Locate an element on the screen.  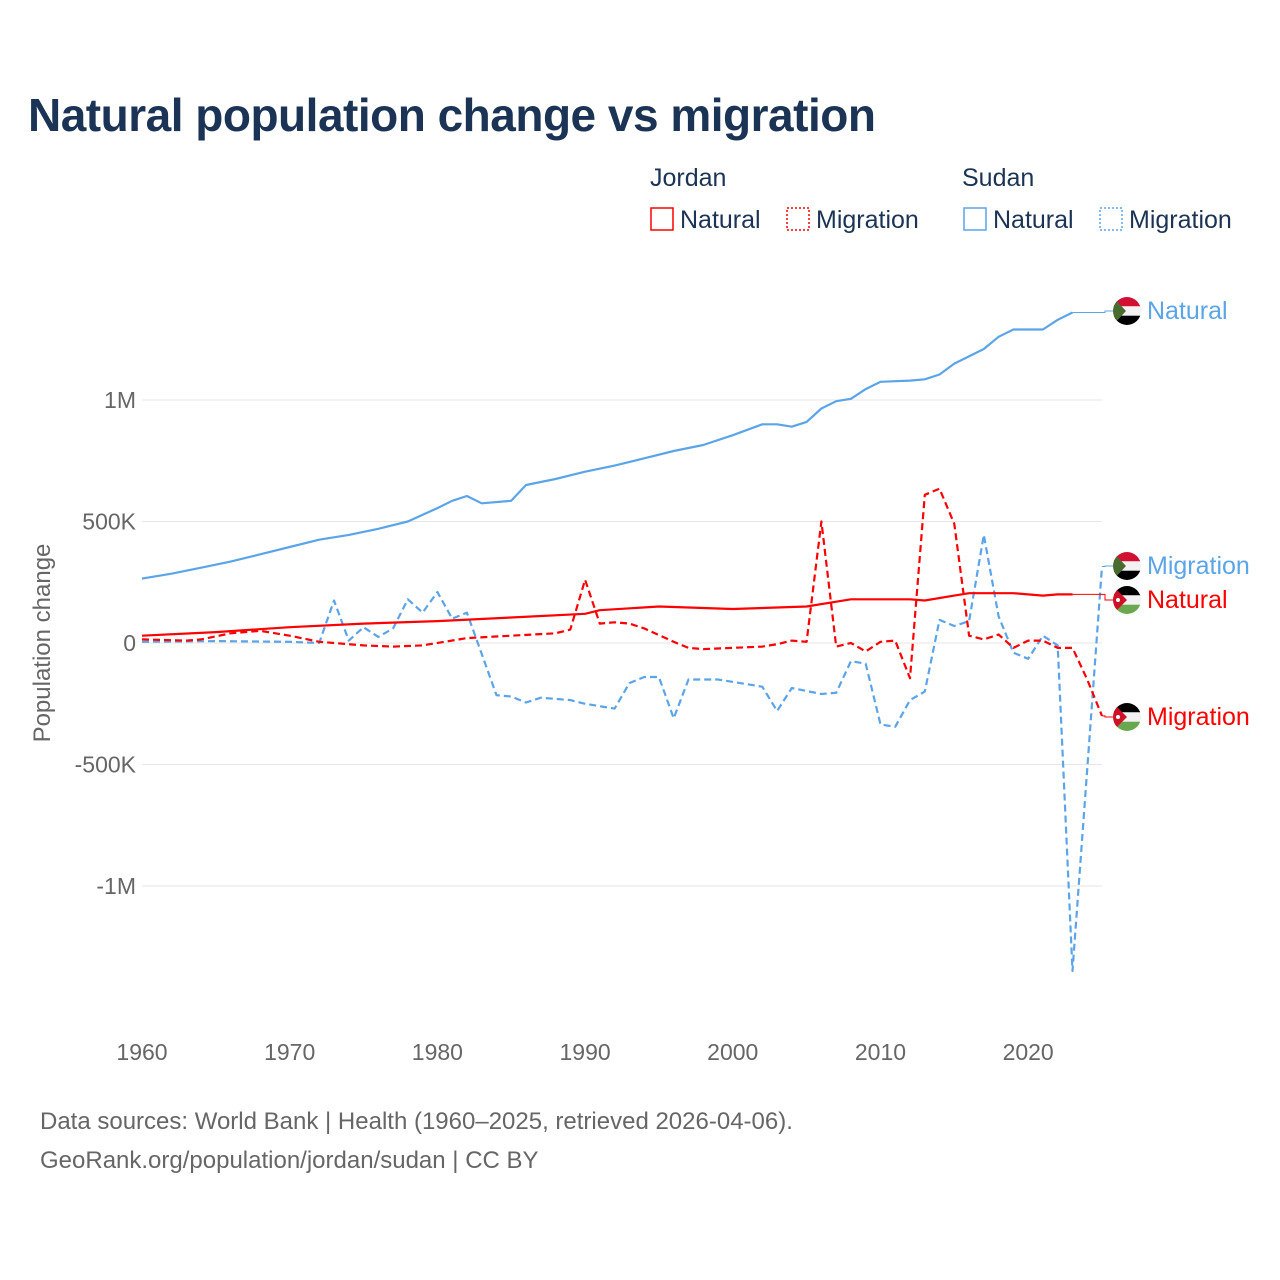
end-label-sudan-natural: Natural is located at coordinates (1187, 311).